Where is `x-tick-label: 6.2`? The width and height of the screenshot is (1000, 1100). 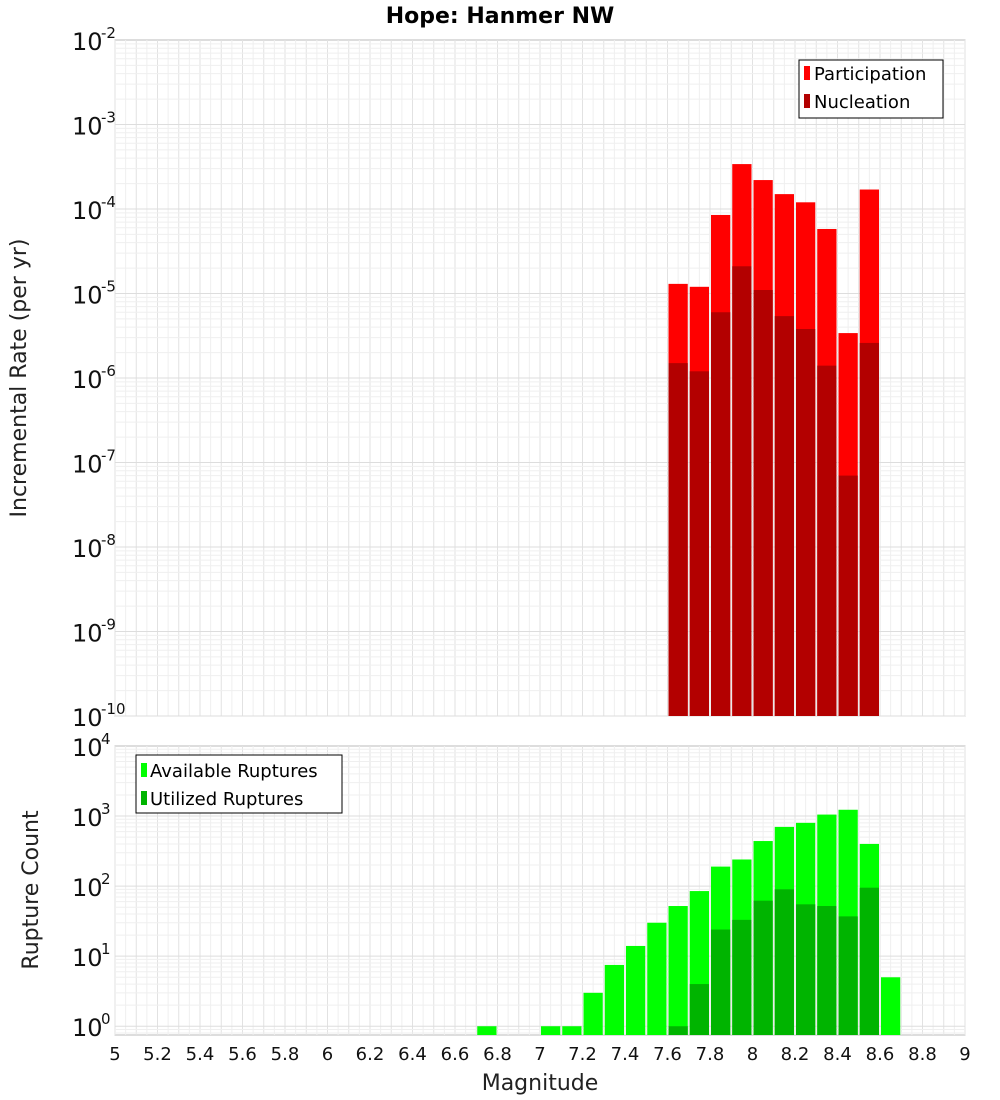
x-tick-label: 6.2 is located at coordinates (370, 1054).